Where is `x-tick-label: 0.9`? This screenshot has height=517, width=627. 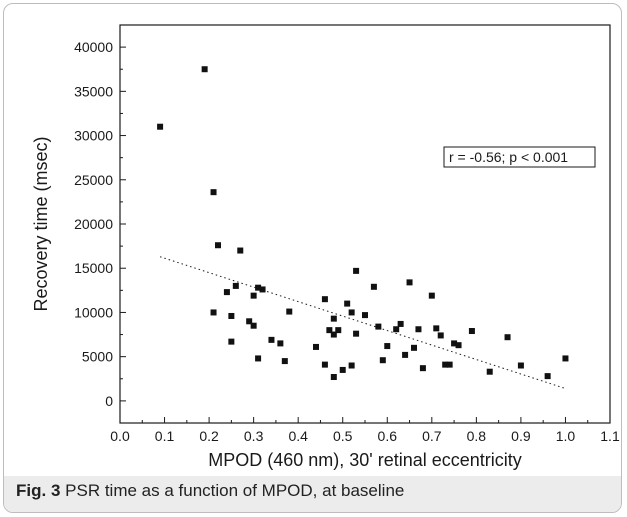
x-tick-label: 0.9 is located at coordinates (521, 436).